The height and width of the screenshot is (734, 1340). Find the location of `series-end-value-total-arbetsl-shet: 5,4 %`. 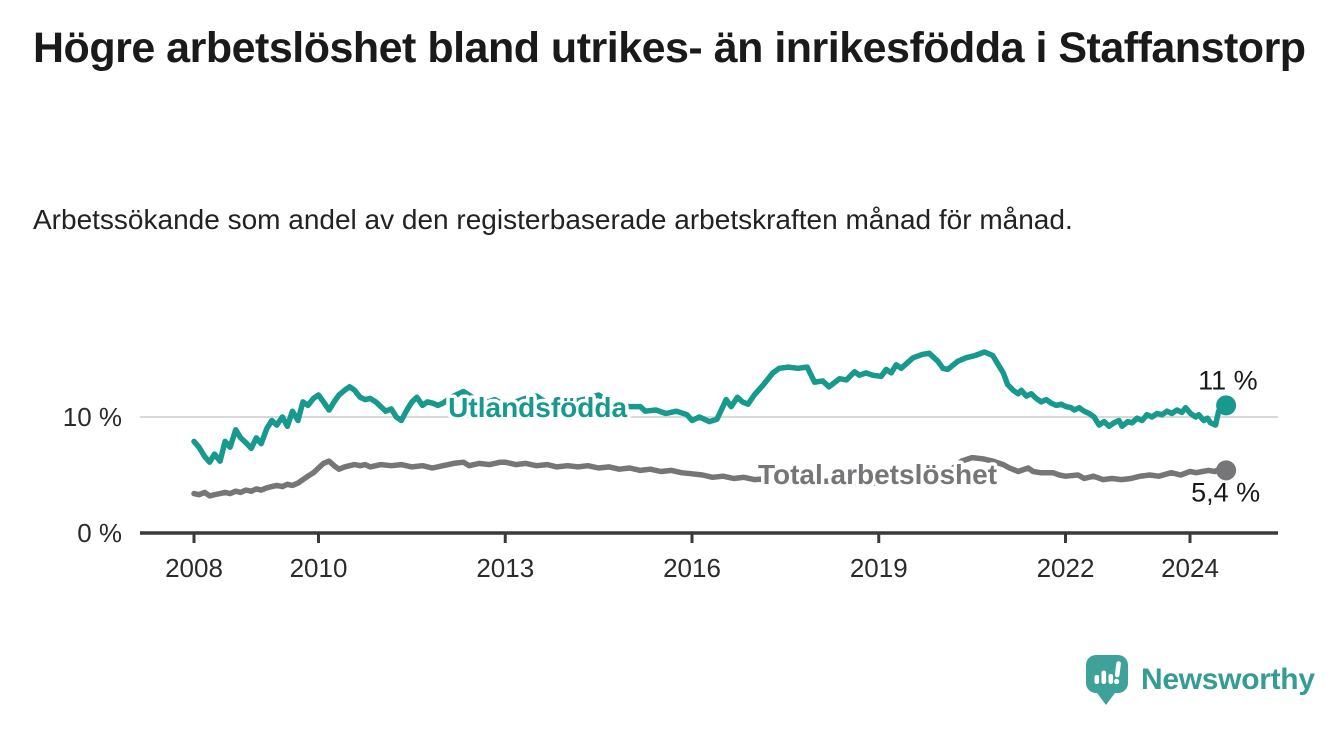

series-end-value-total-arbetsl-shet: 5,4 % is located at coordinates (1225, 492).